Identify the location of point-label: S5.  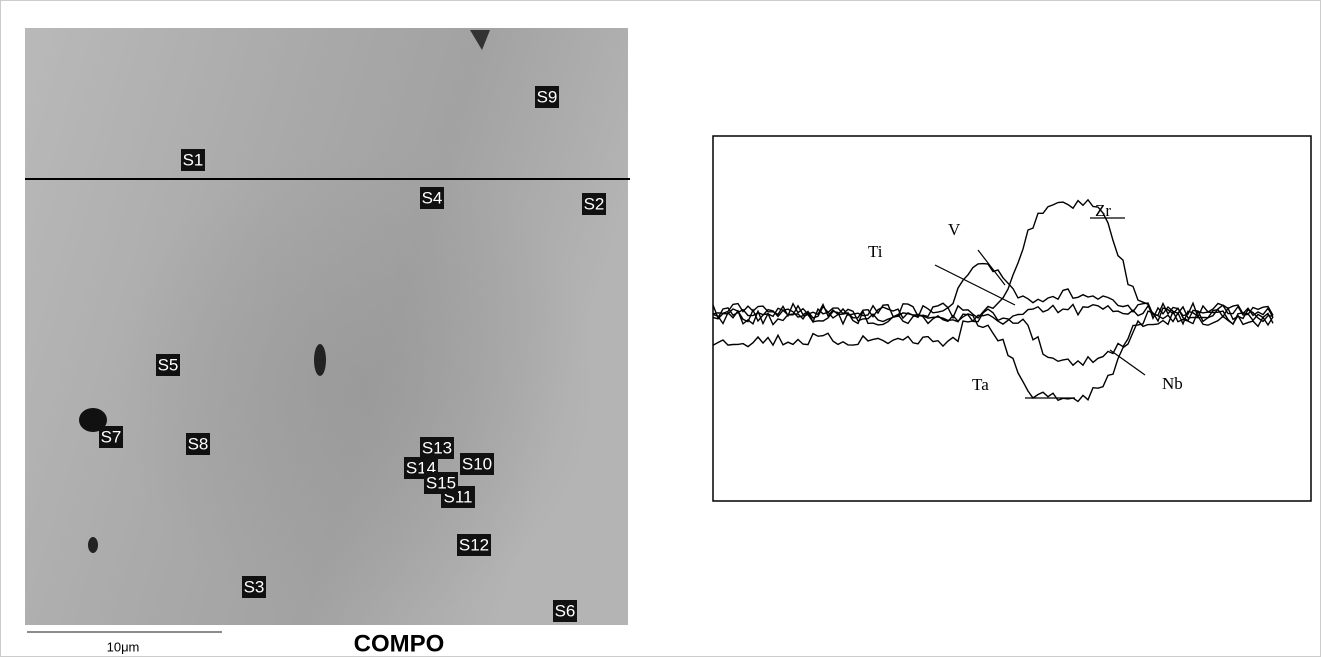
(168, 364).